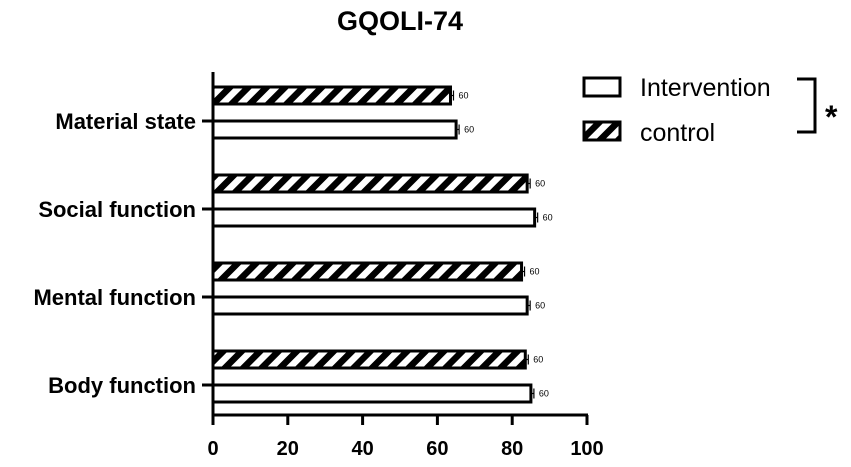  Describe the element at coordinates (831, 117) in the screenshot. I see `significance-star: *` at that location.